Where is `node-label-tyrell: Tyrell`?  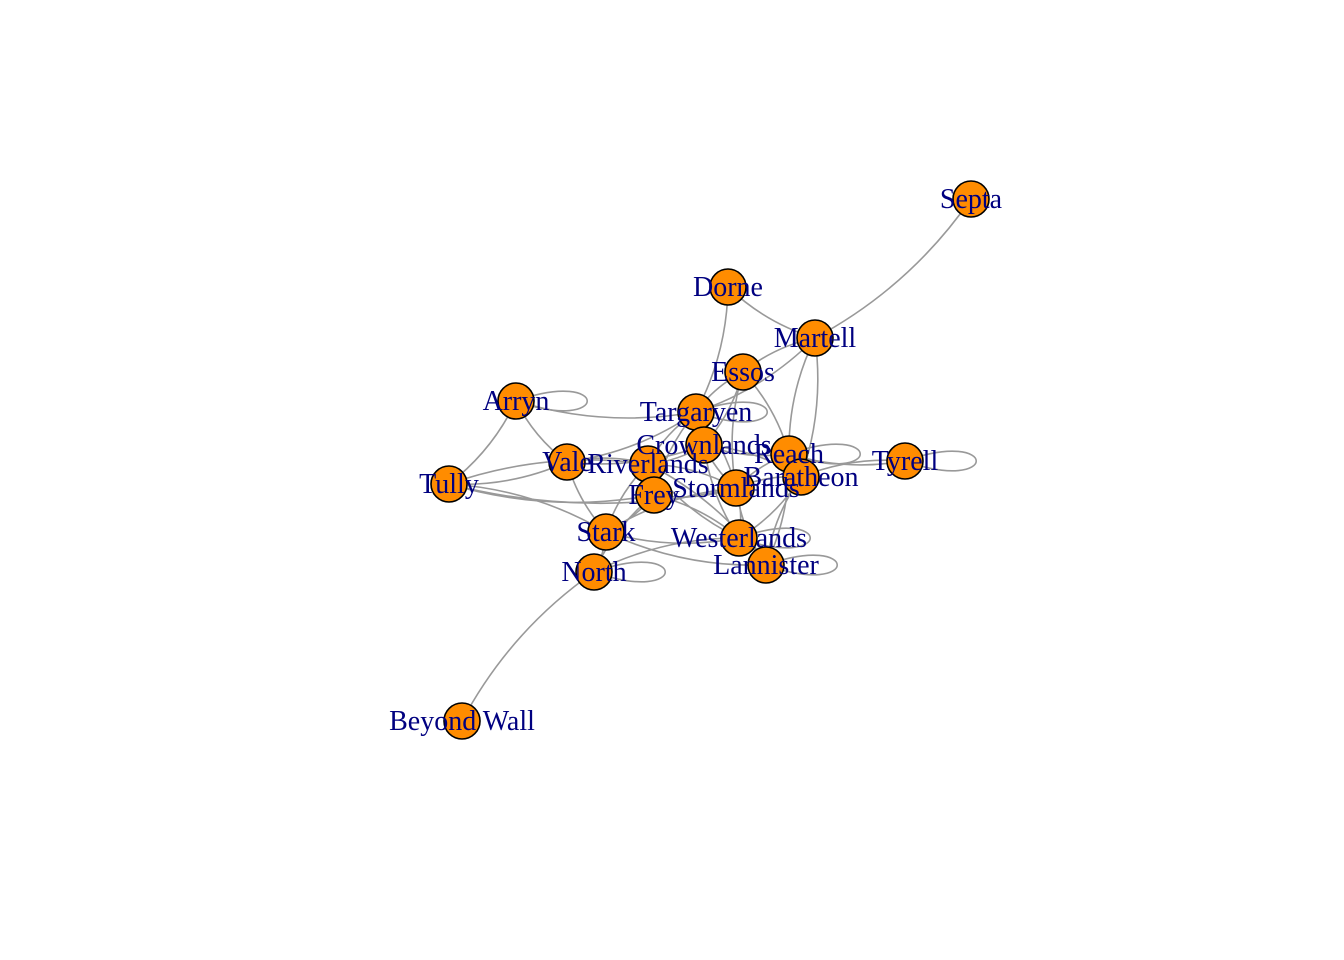
node-label-tyrell: Tyrell is located at coordinates (905, 461).